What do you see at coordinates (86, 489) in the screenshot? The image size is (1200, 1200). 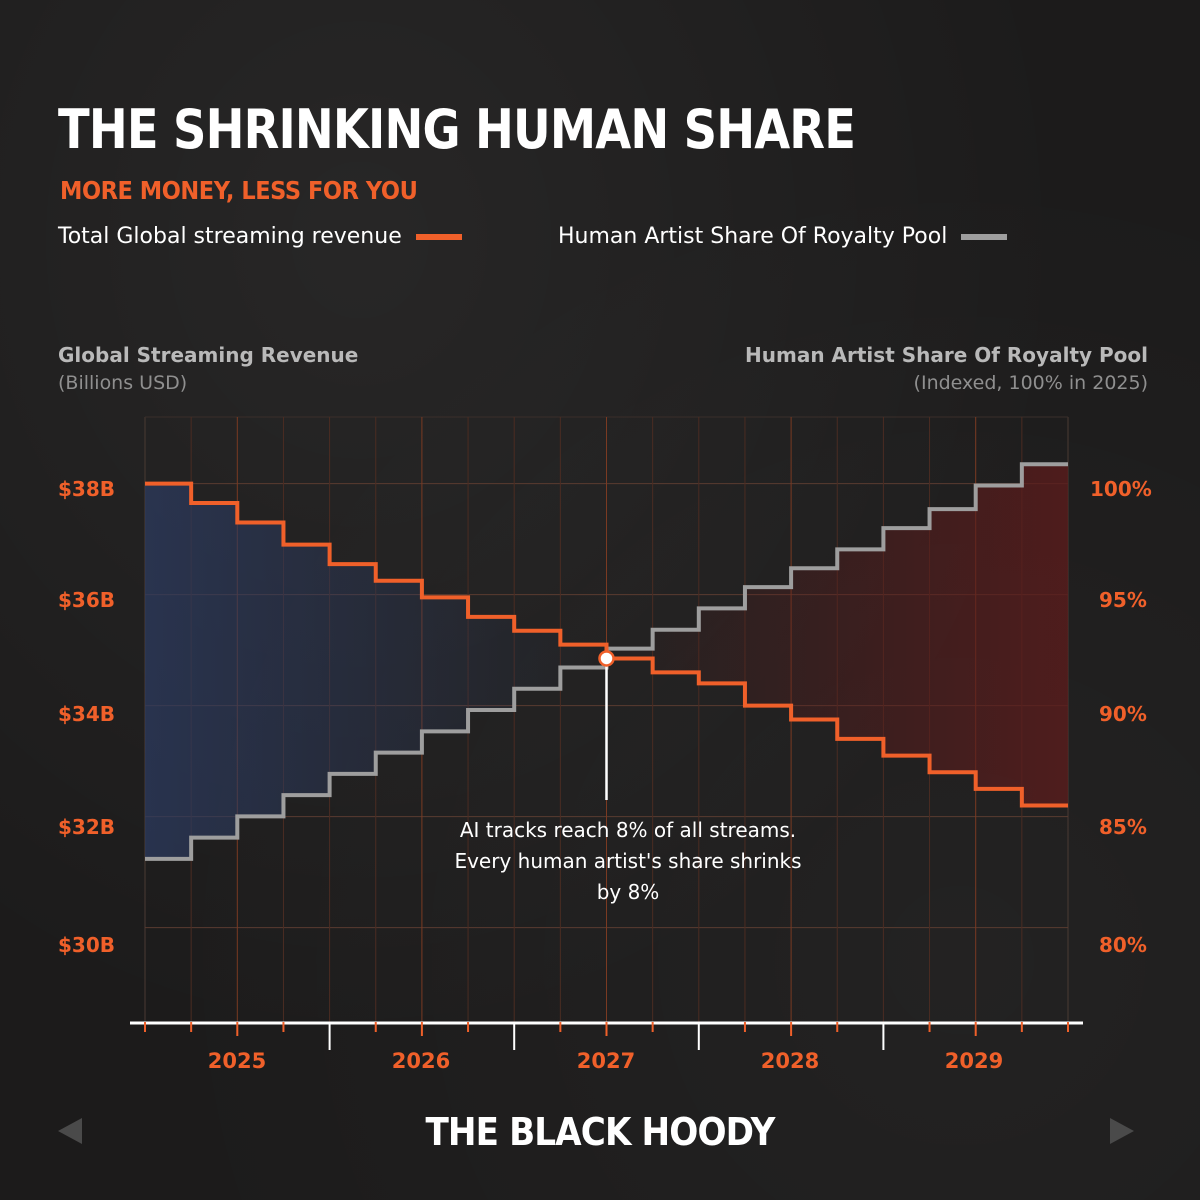 I see `left-tick-38: $38B` at bounding box center [86, 489].